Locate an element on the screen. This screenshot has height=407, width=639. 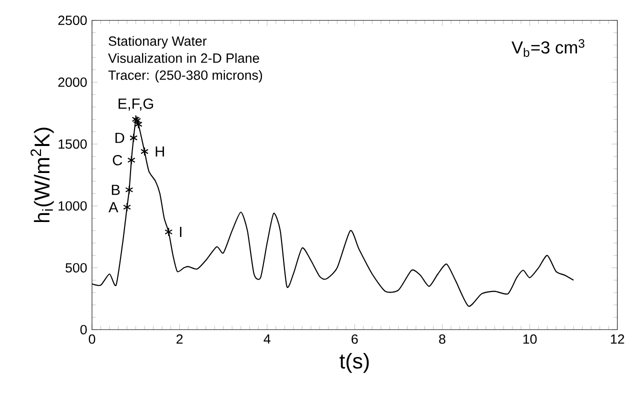
x-tick-label: 8 is located at coordinates (442, 339).